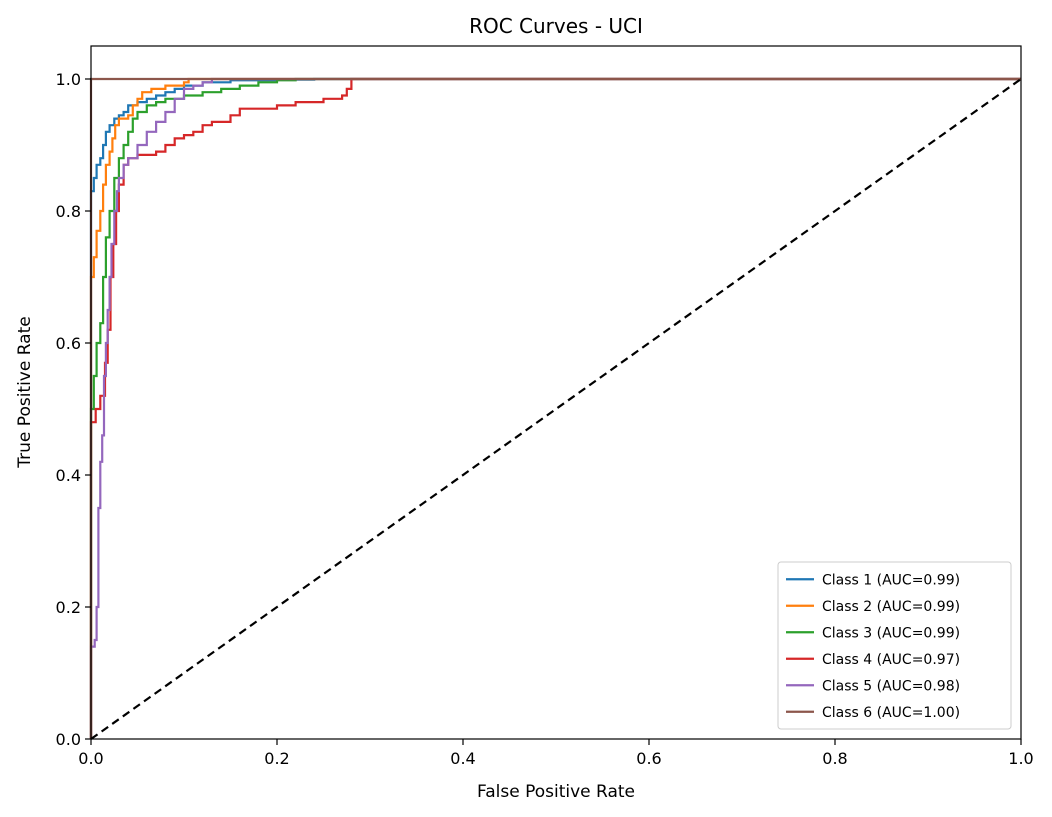 The width and height of the screenshot is (1052, 817). I want to click on x-tick-label: 1.0, so click(1020, 758).